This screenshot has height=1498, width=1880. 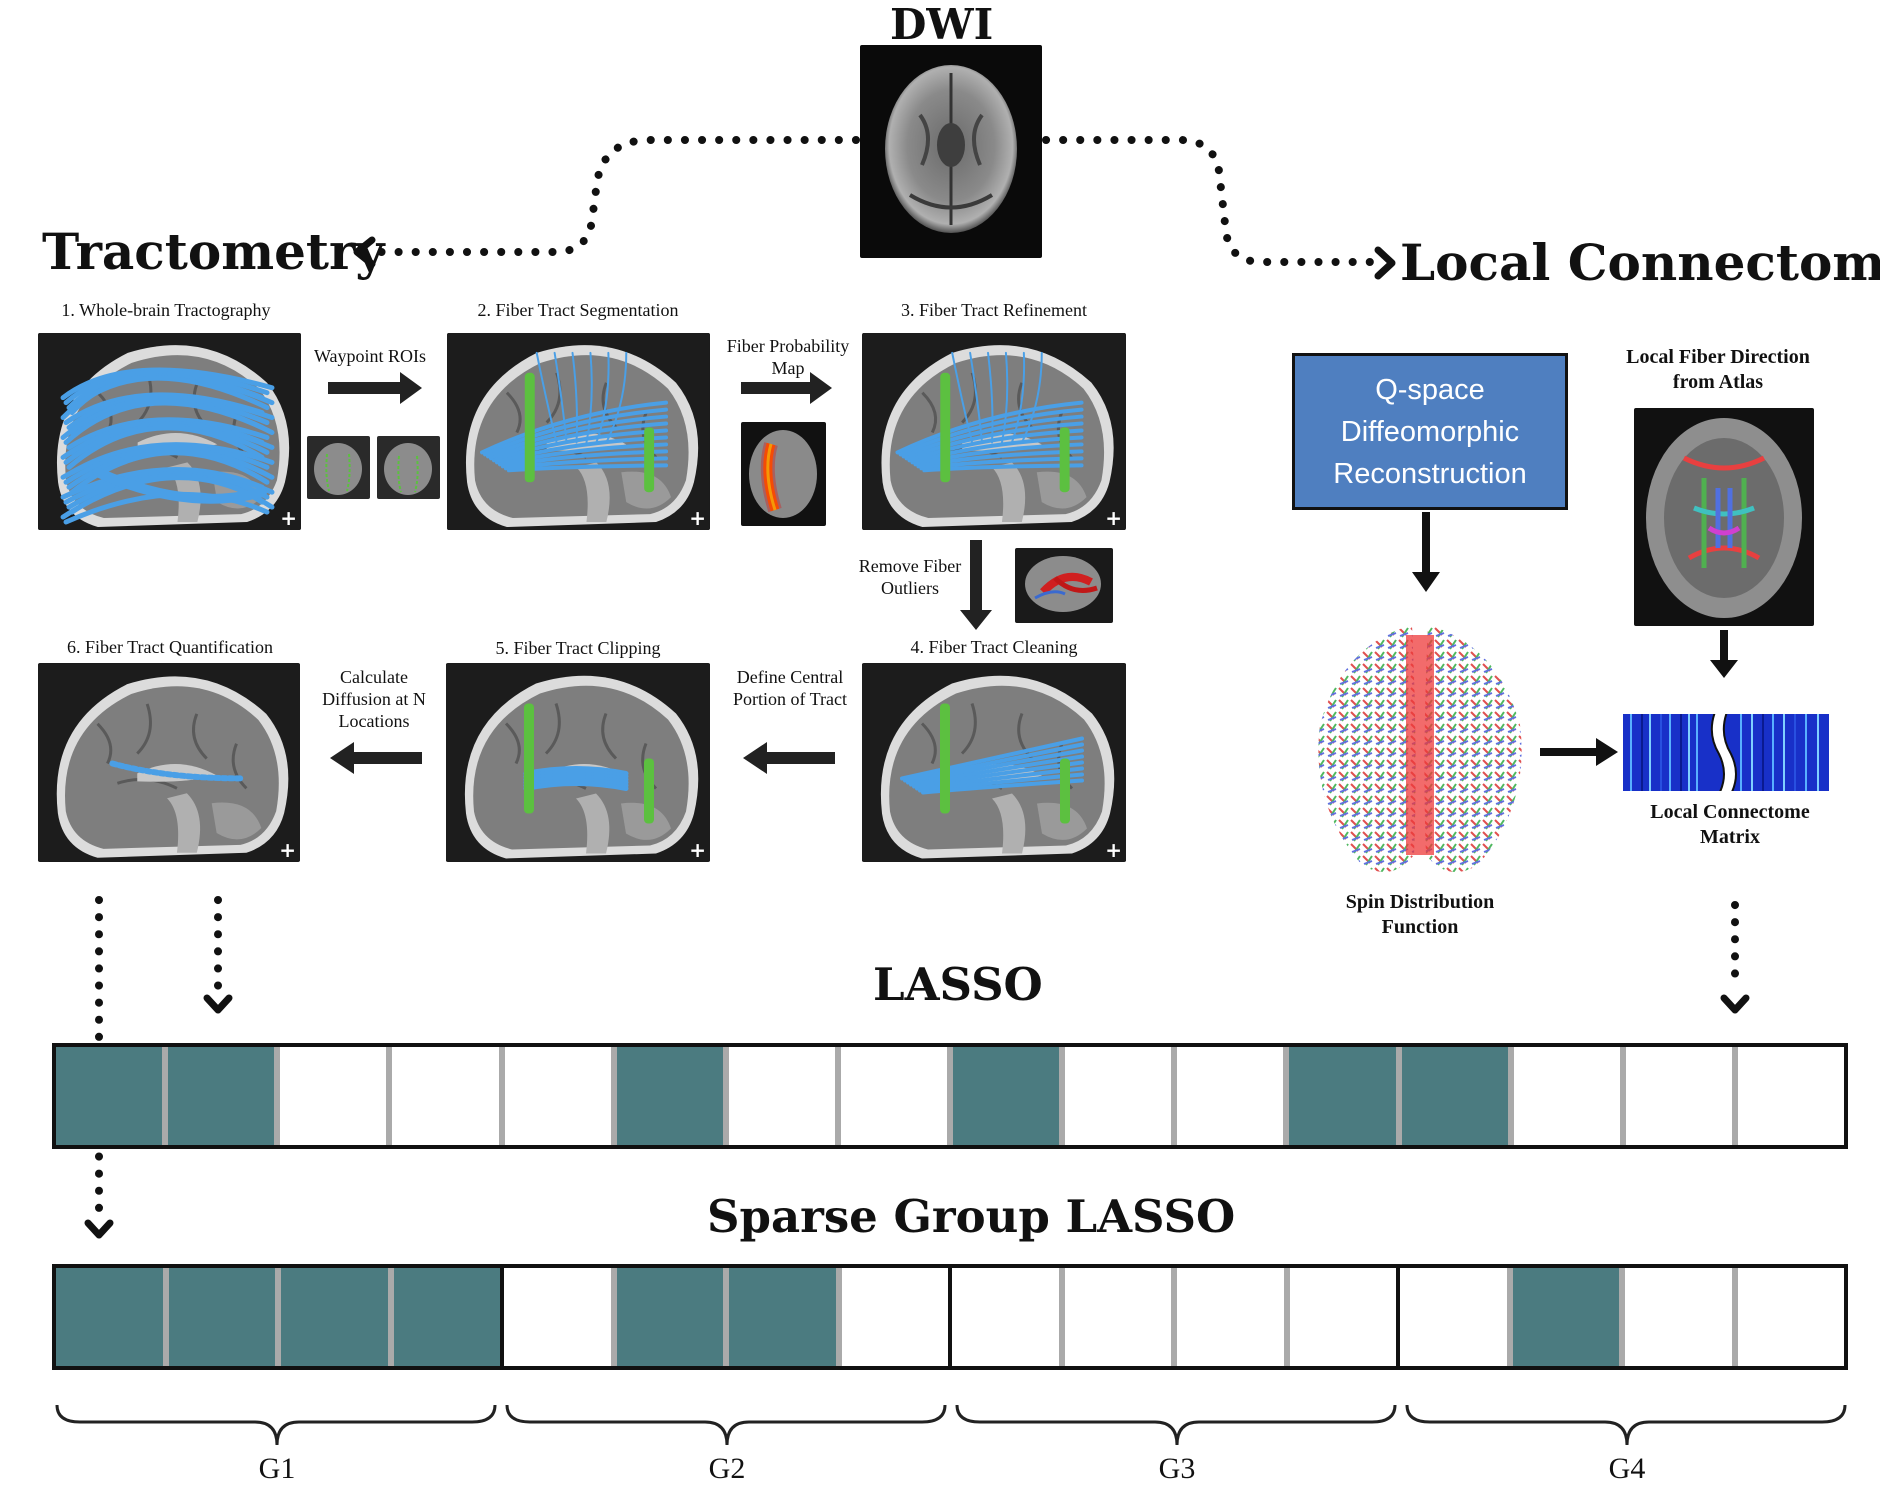 What do you see at coordinates (1064, 585) in the screenshot?
I see `outlier-thumbnail` at bounding box center [1064, 585].